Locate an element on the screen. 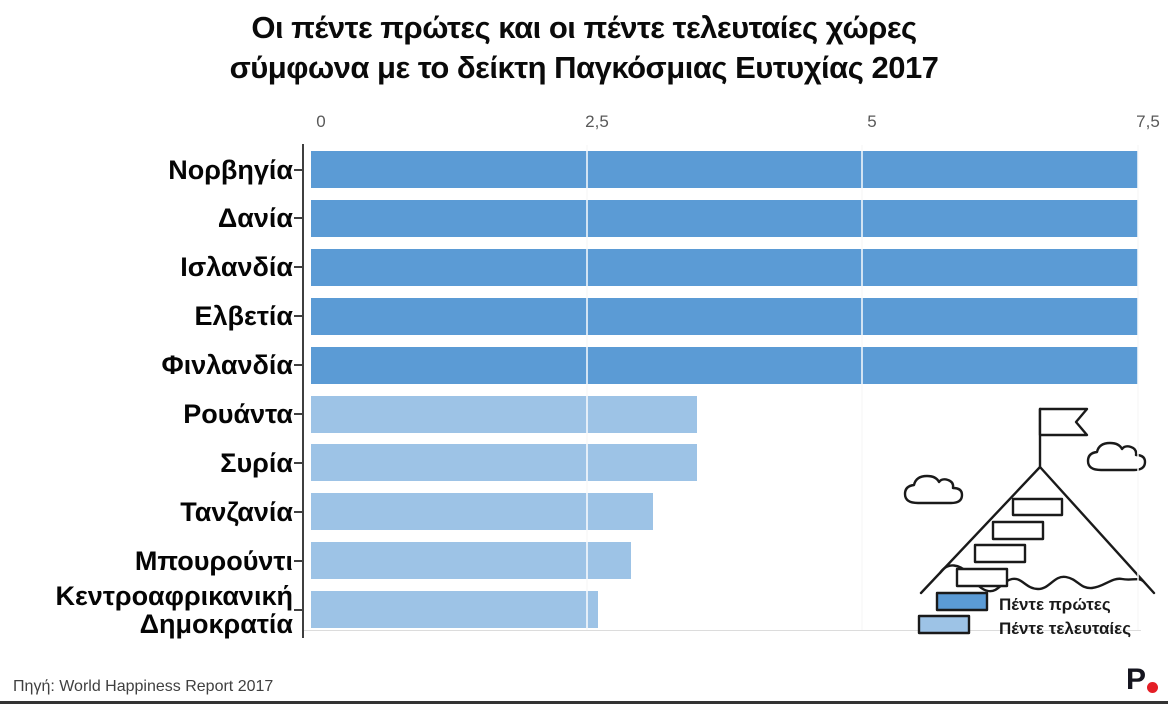 The height and width of the screenshot is (707, 1168). legend-label-first: Πέντε πρώτες is located at coordinates (1055, 604).